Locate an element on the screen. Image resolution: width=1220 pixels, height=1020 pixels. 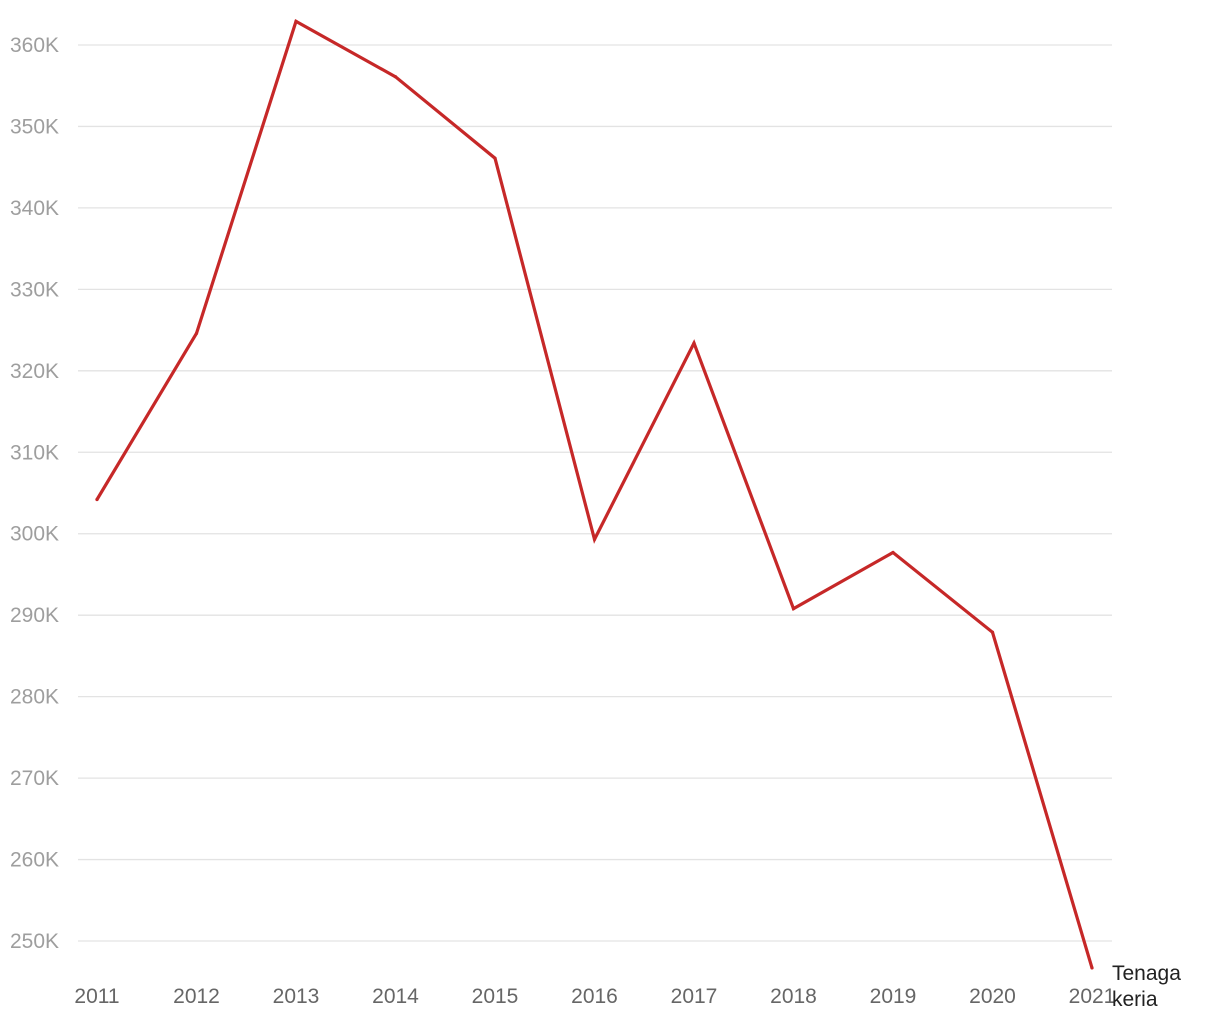
x-tick-label: 2019 is located at coordinates (893, 996).